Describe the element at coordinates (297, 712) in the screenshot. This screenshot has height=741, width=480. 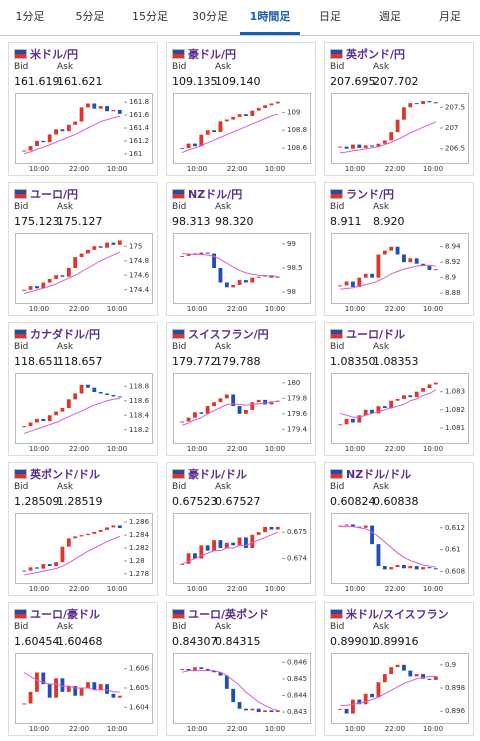
I see `y-tick-label: 0.843` at that location.